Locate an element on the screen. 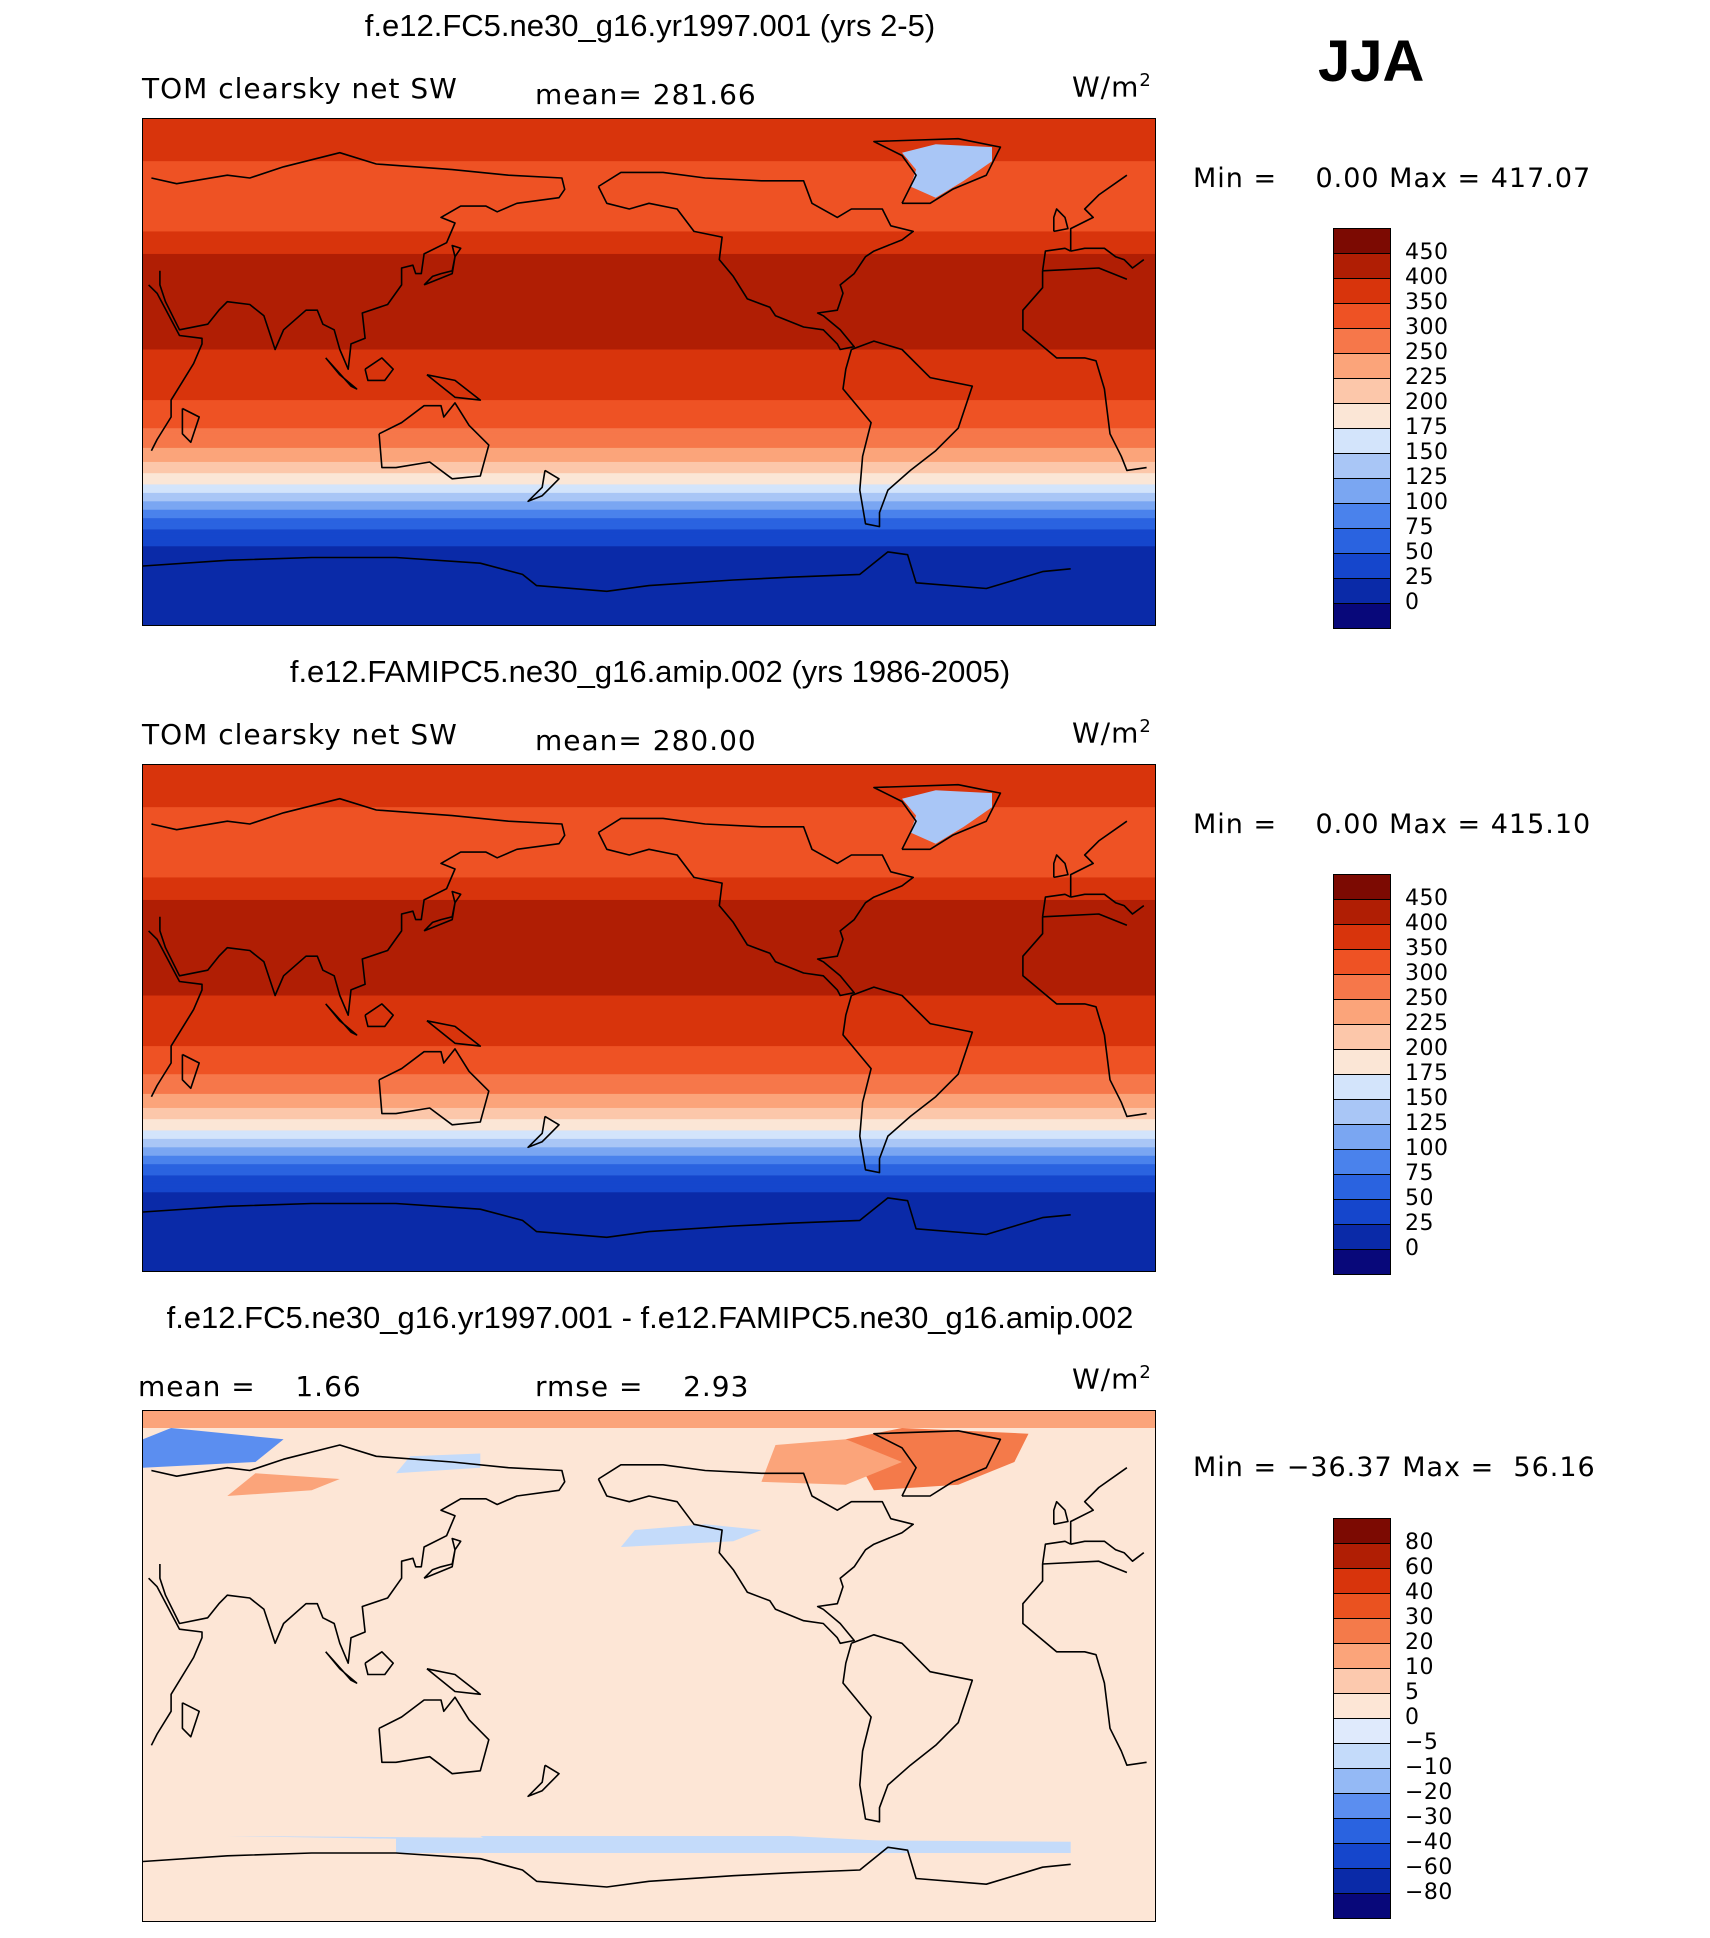  colorbar-tick-label: 175 is located at coordinates (1427, 1073).